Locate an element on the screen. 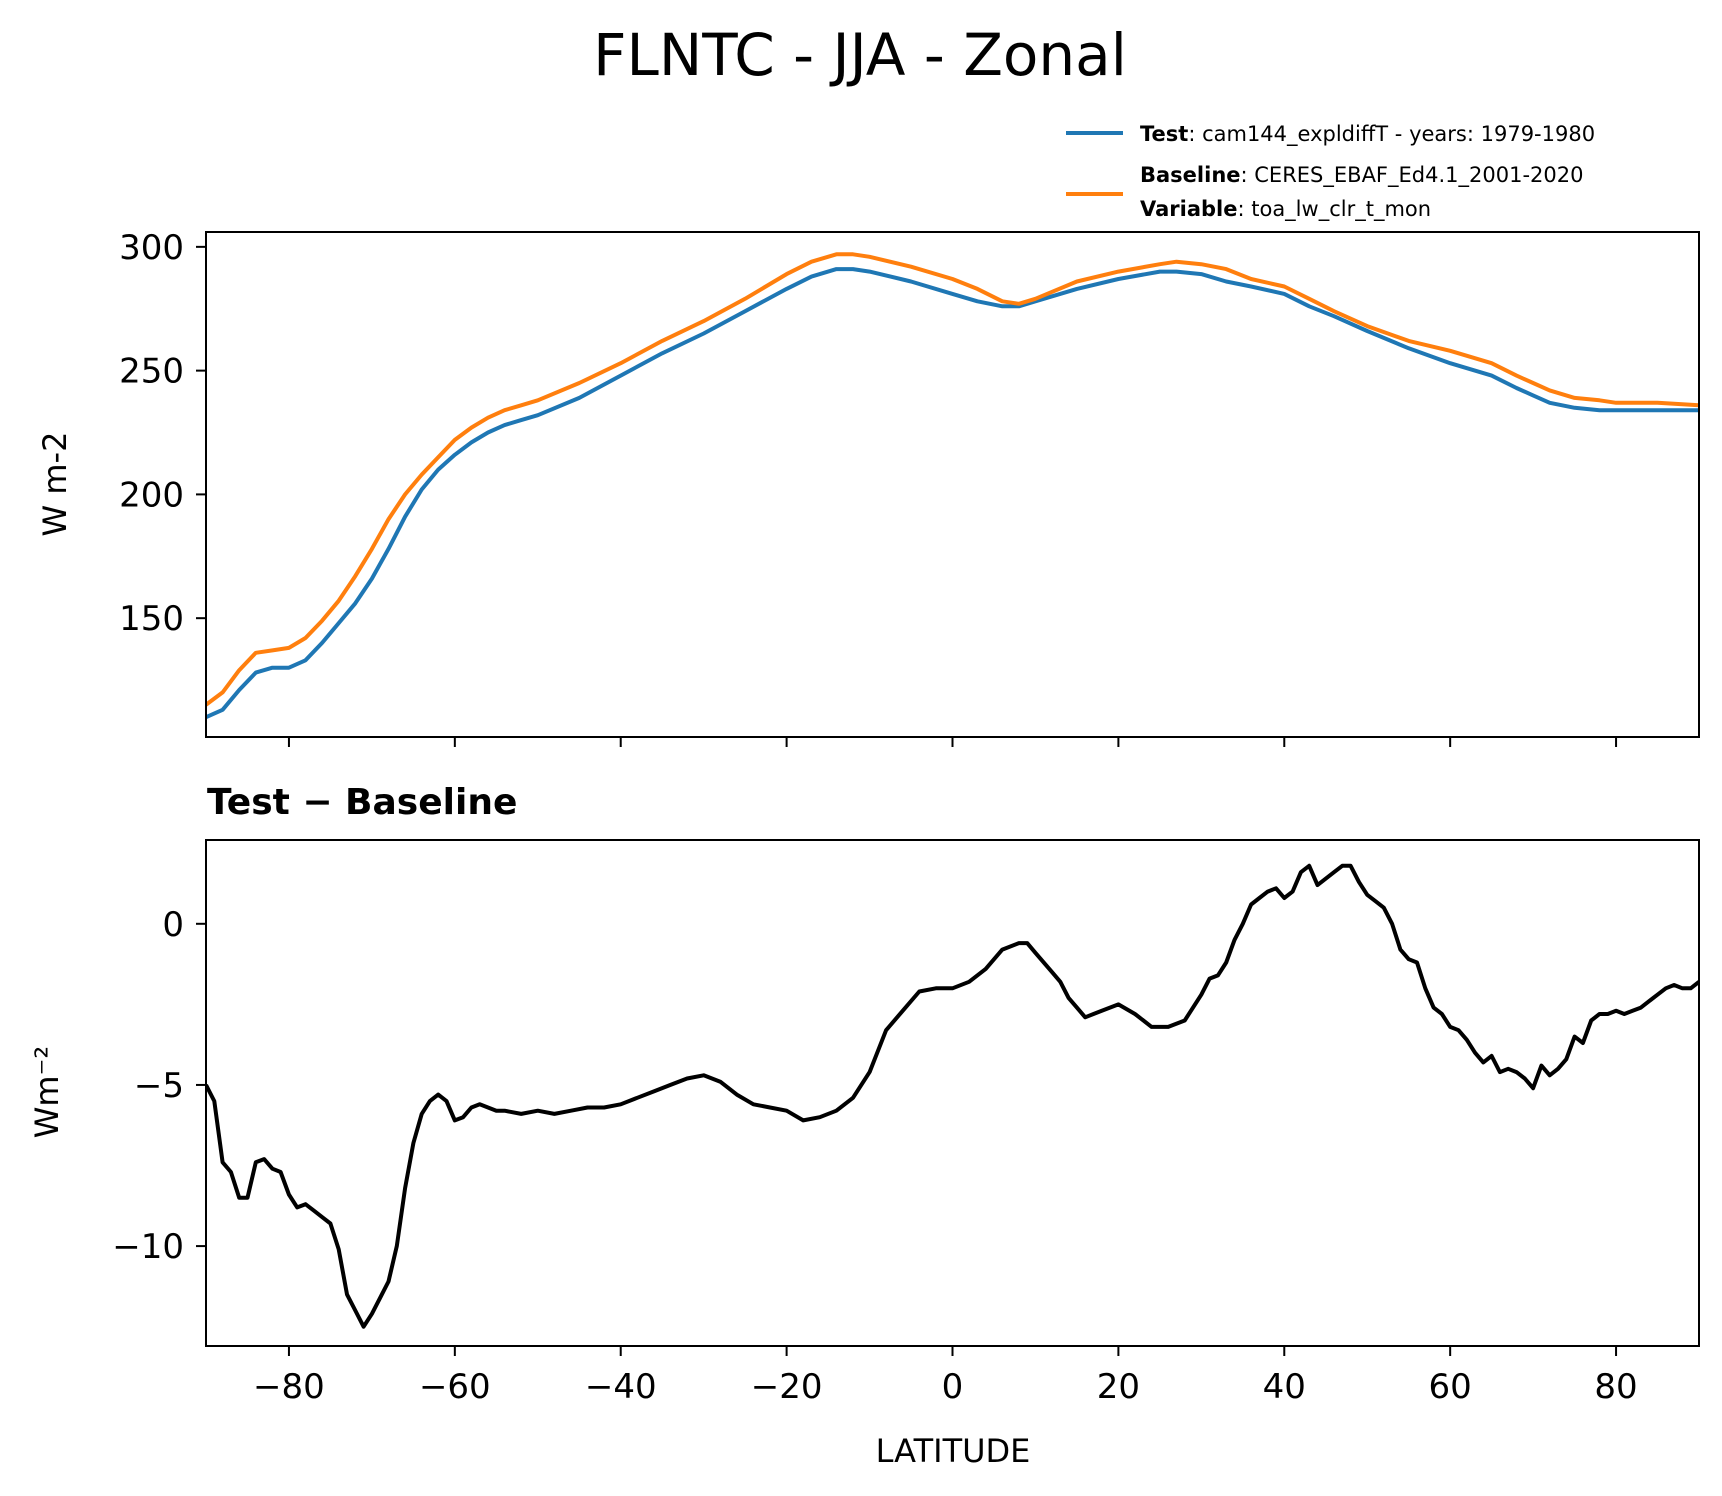 The height and width of the screenshot is (1496, 1722). x-tick-label: −20 is located at coordinates (787, 1387).